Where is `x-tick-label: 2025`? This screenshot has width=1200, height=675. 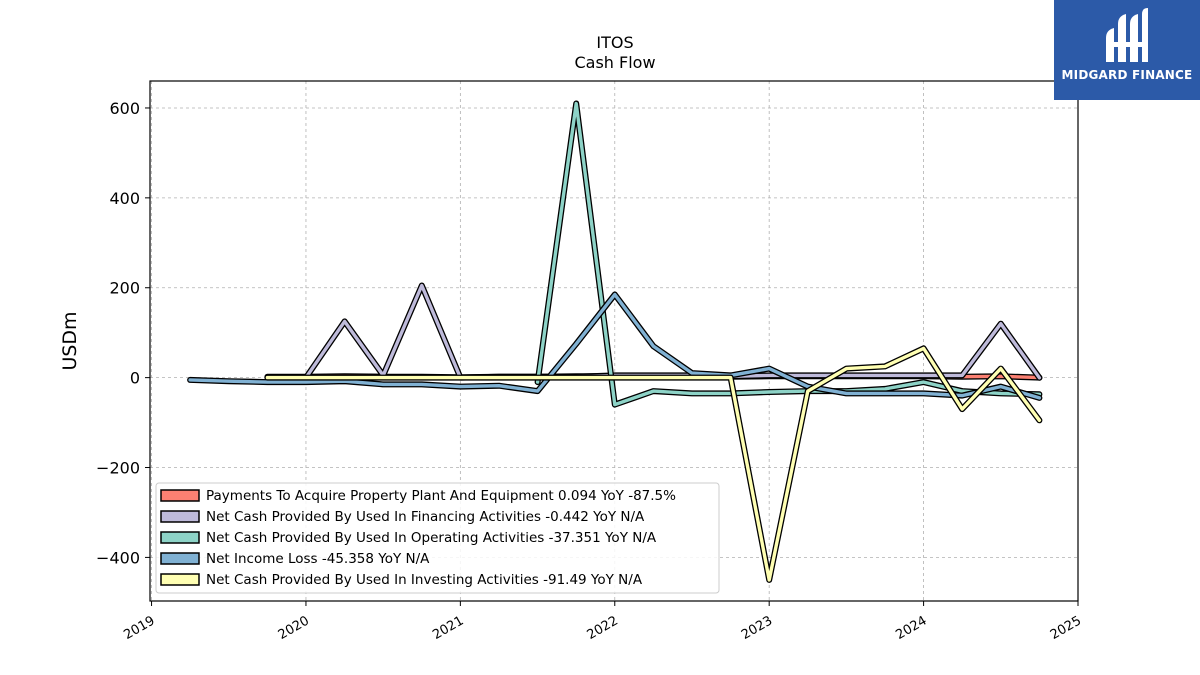
x-tick-label: 2025 is located at coordinates (1066, 628).